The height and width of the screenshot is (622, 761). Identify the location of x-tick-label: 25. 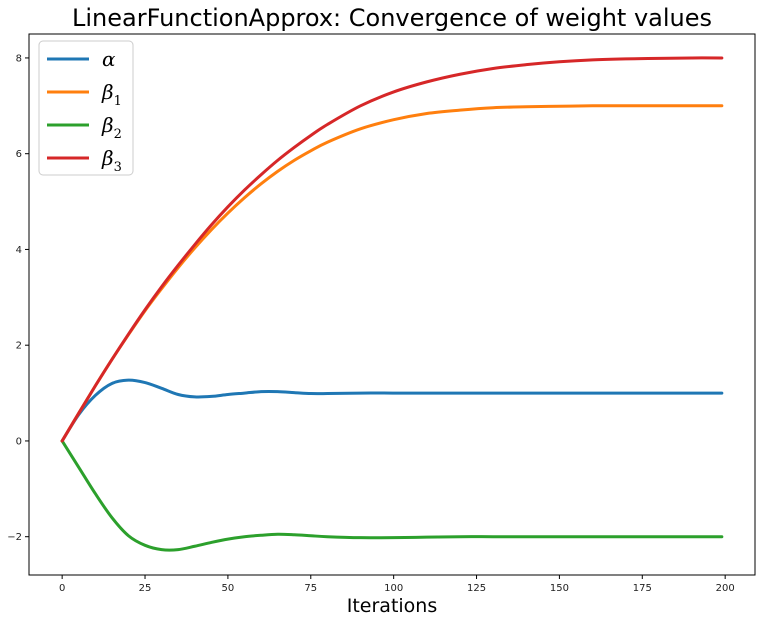
(145, 588).